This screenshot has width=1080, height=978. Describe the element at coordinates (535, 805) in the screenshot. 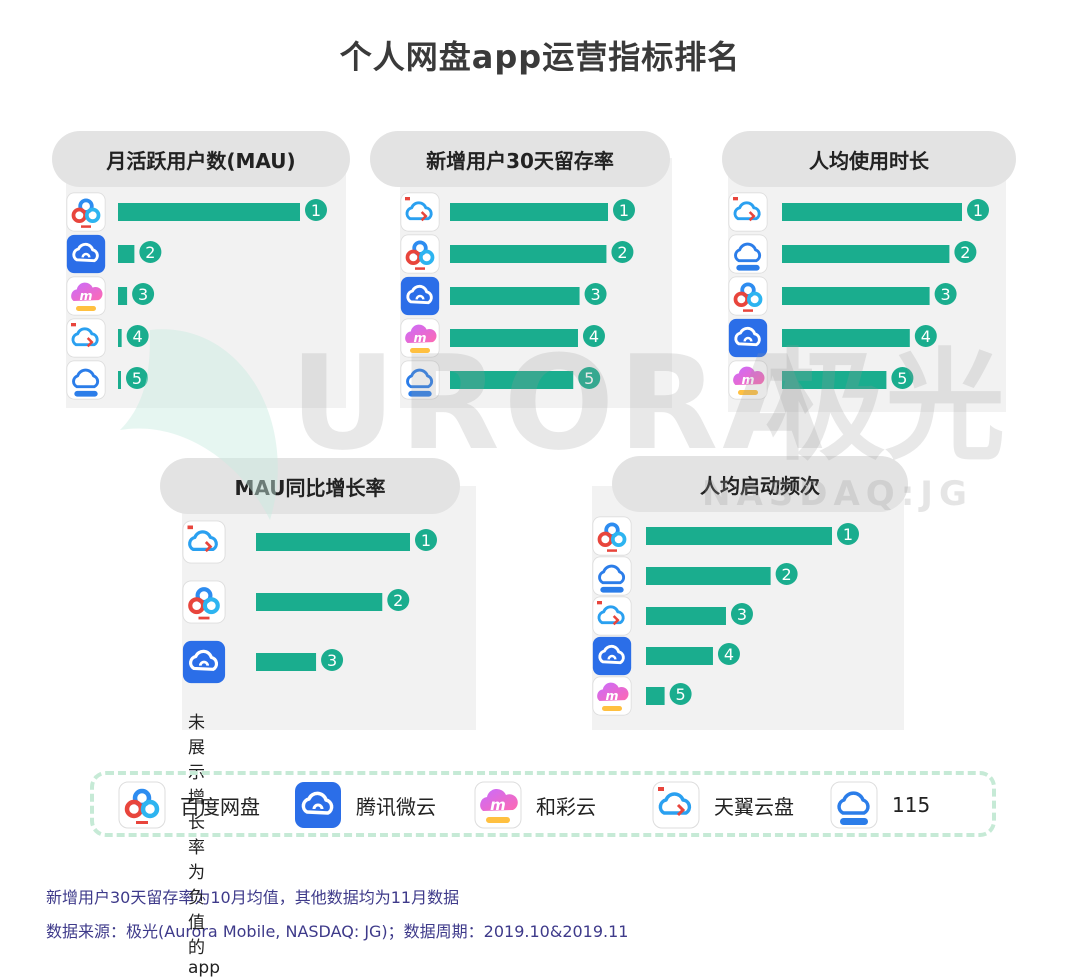

I see `legend-item-hecai: 和彩云` at that location.